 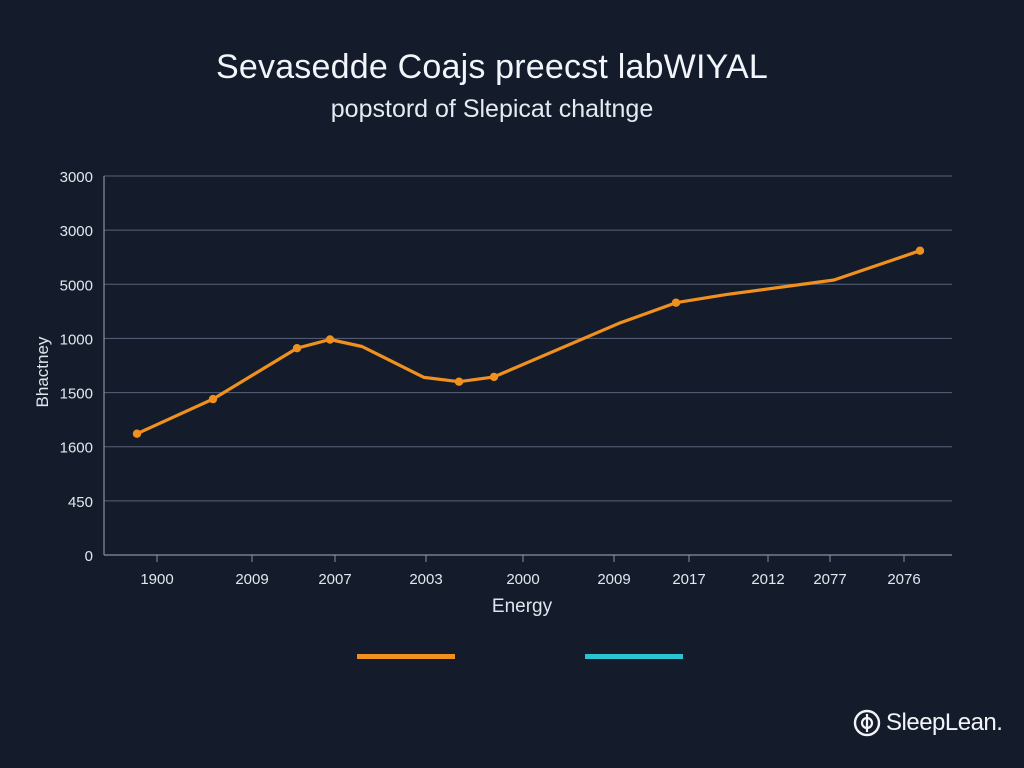 What do you see at coordinates (334, 579) in the screenshot?
I see `x-tick-label: 2007` at bounding box center [334, 579].